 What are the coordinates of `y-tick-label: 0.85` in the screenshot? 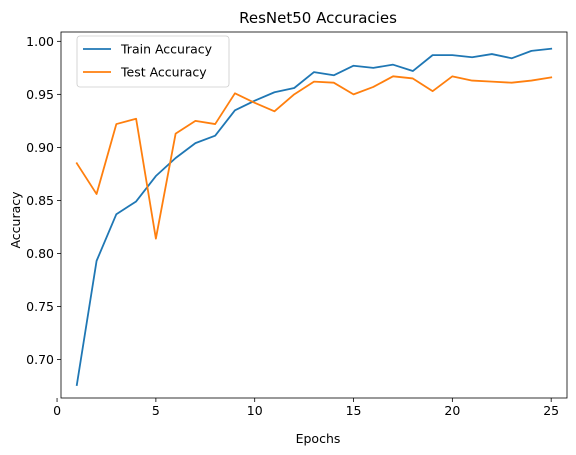 It's located at (40, 200).